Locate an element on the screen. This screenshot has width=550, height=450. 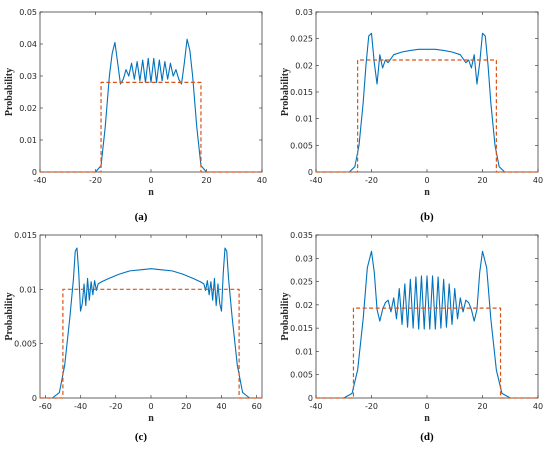
y-tick-label: 0.035 is located at coordinates (301, 235).